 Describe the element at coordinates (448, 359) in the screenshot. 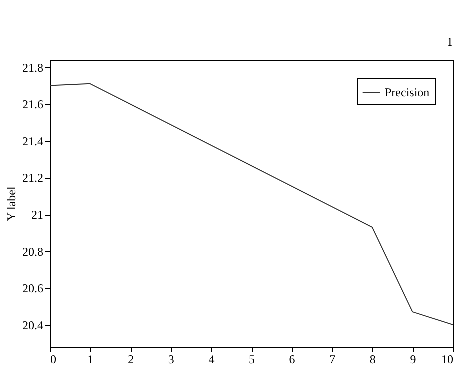

I see `x-tick-label: 10` at that location.